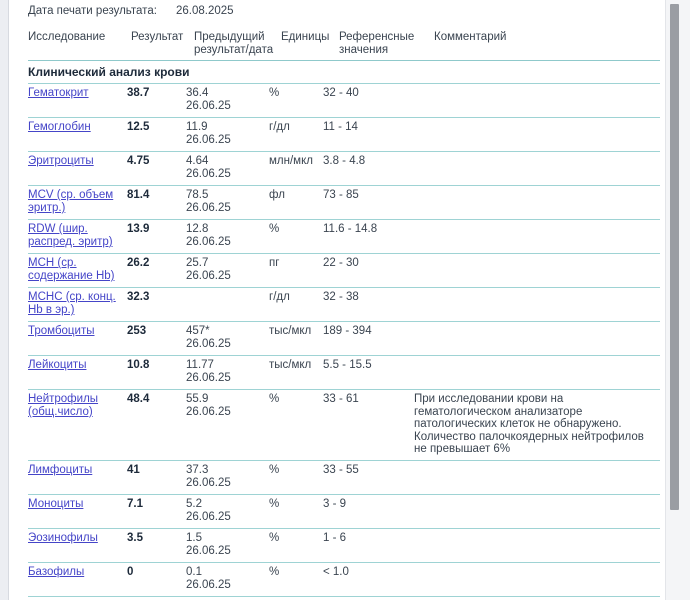 Image resolution: width=690 pixels, height=600 pixels. What do you see at coordinates (70, 235) in the screenshot?
I see `analyte-link: RDW (шир. распред. эритр)` at bounding box center [70, 235].